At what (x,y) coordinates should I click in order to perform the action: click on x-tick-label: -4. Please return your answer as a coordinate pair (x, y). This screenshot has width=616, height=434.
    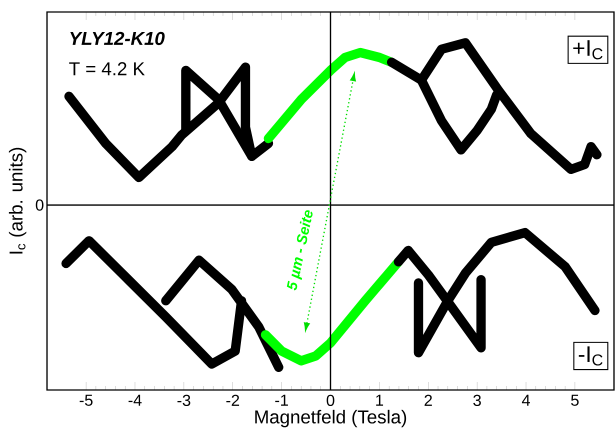
    Looking at the image, I should click on (135, 400).